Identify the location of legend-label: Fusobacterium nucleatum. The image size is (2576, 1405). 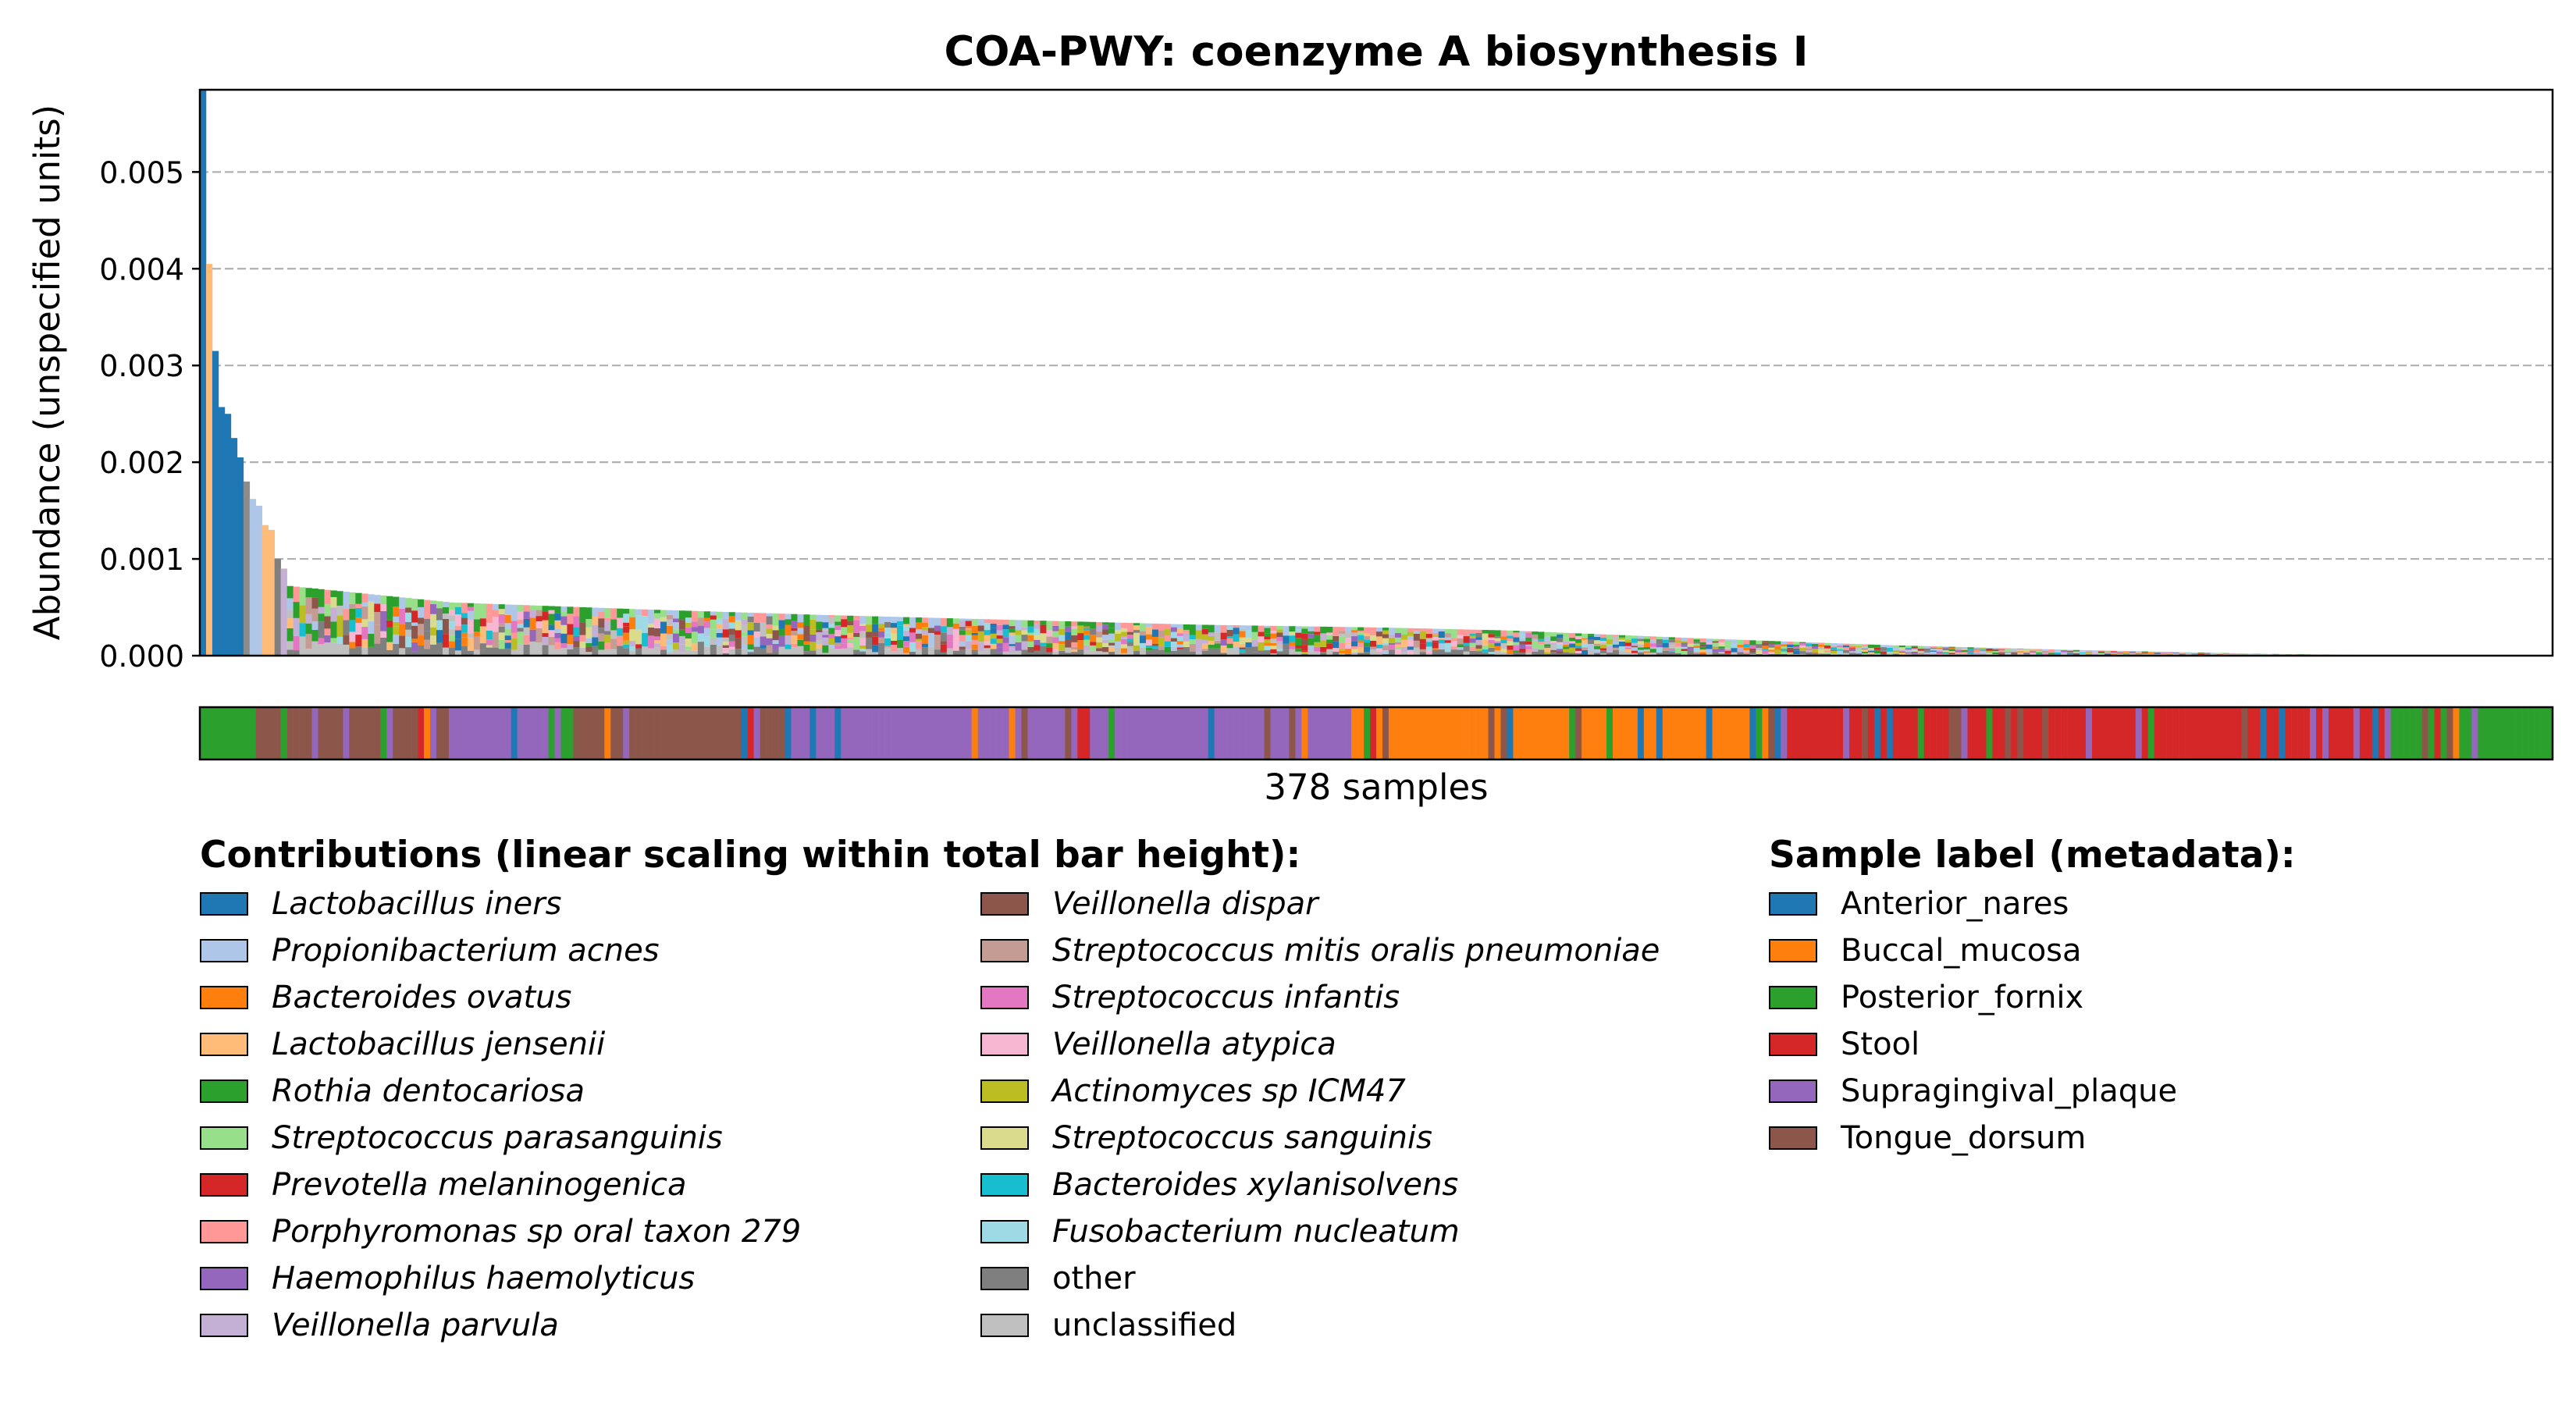
(1256, 1232).